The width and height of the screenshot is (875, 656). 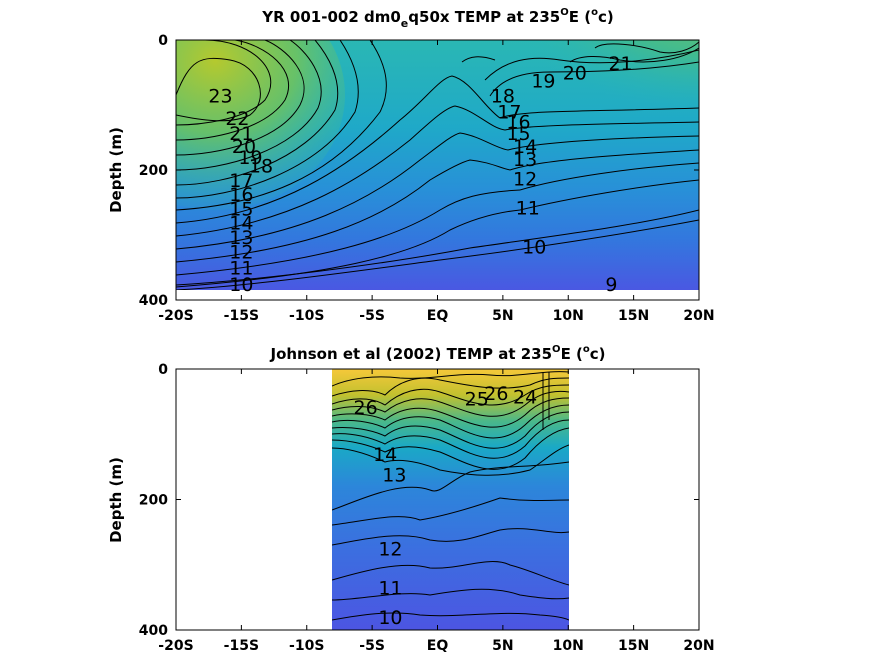 What do you see at coordinates (116, 170) in the screenshot?
I see `panel-top-ylabel: Depth (m)` at bounding box center [116, 170].